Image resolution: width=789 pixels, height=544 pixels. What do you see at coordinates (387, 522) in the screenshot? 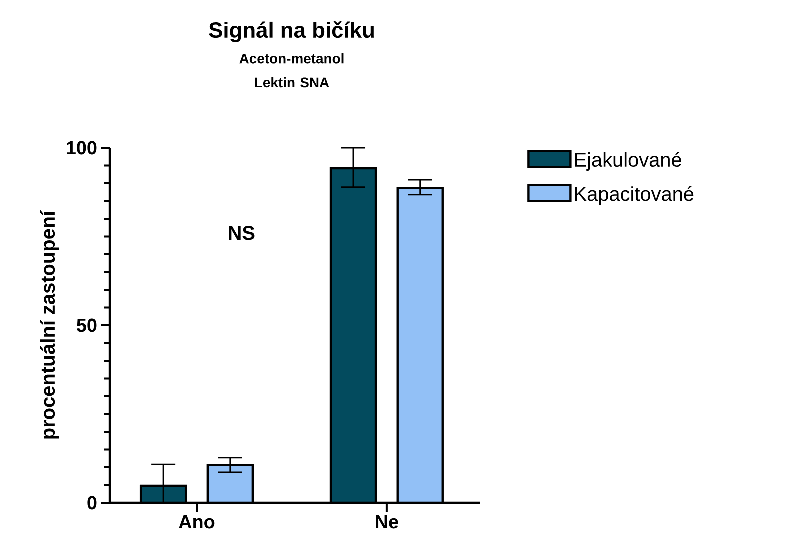
I see `x-tick-label: Ne` at bounding box center [387, 522].